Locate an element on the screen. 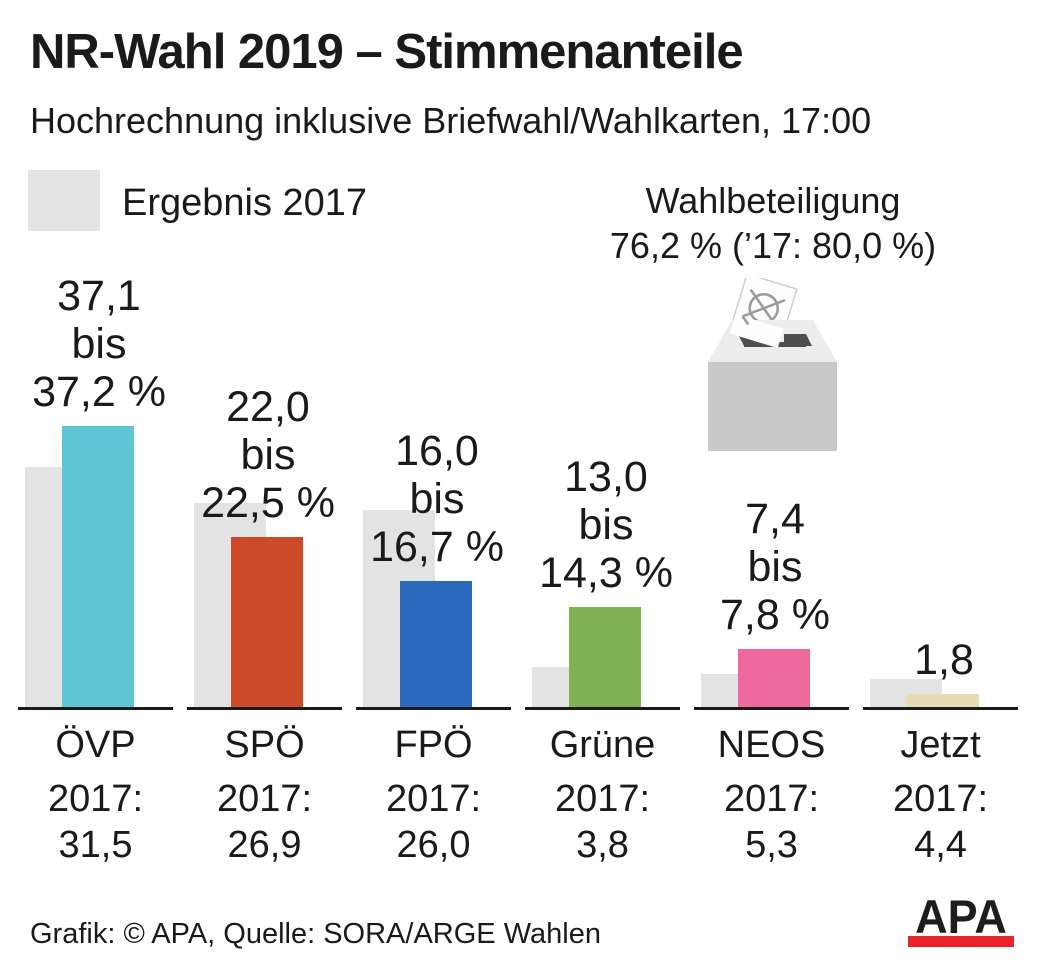 The image size is (1040, 969). value-label: 1,8 is located at coordinates (944, 660).